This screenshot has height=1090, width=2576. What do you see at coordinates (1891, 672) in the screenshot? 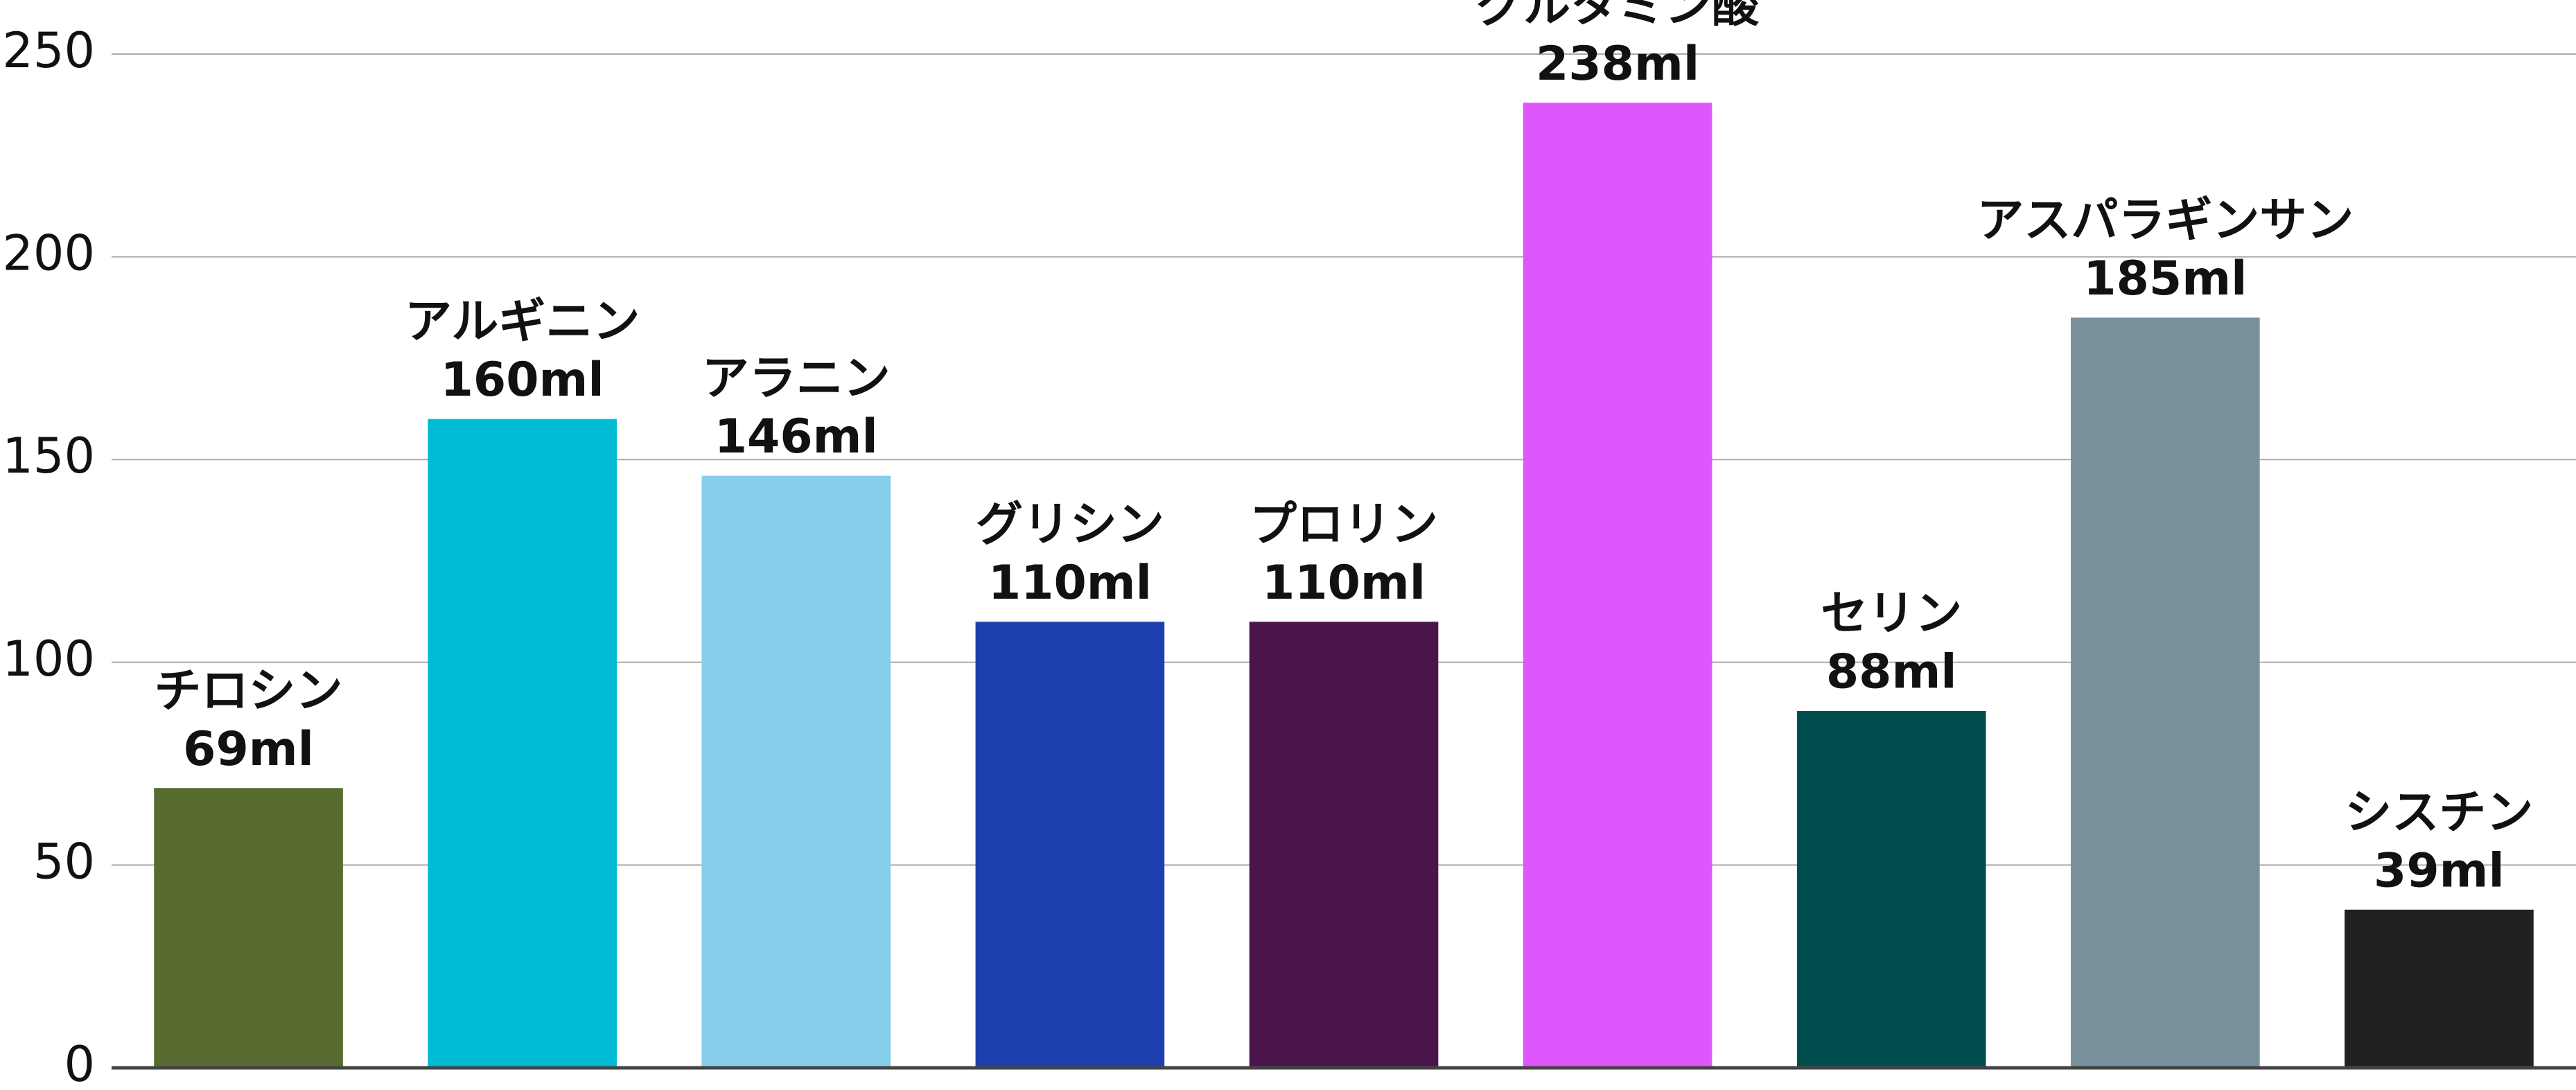
I see `value-label: 88ml` at bounding box center [1891, 672].